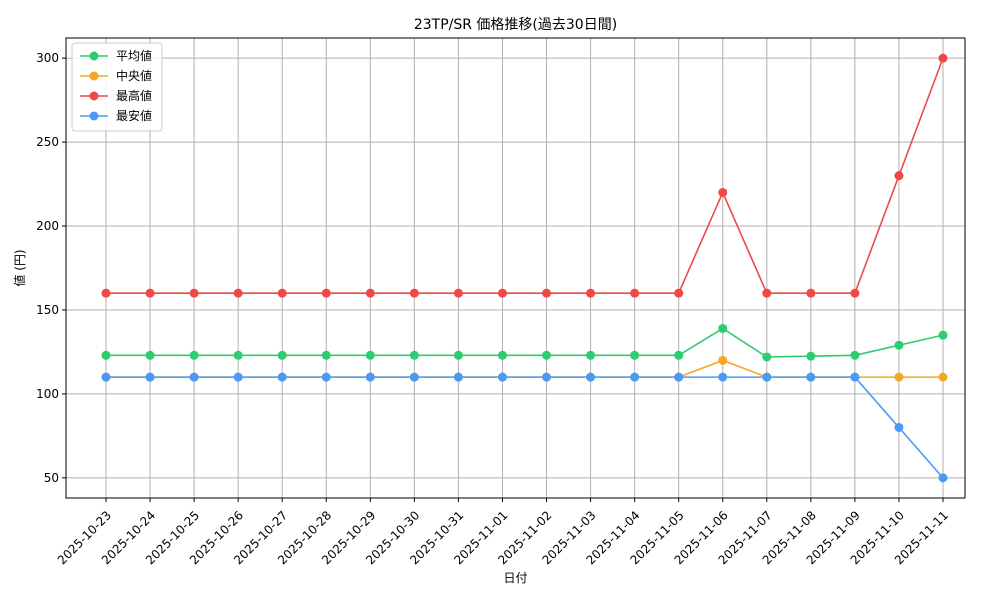  I want to click on series-平均値, so click(524, 342).